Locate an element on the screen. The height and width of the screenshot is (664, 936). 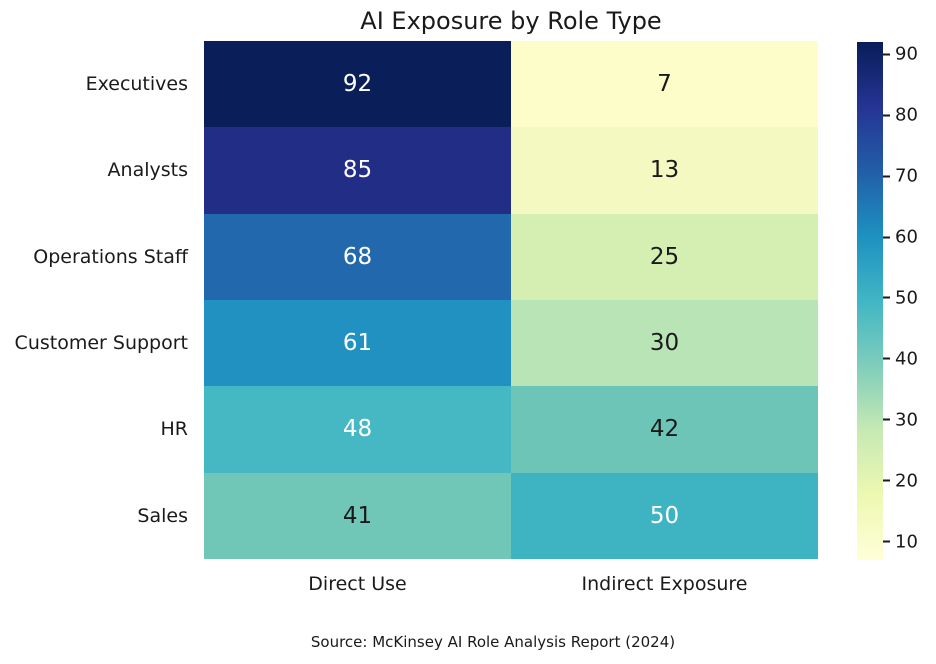
heatmap-cell: 61 is located at coordinates (357, 343).